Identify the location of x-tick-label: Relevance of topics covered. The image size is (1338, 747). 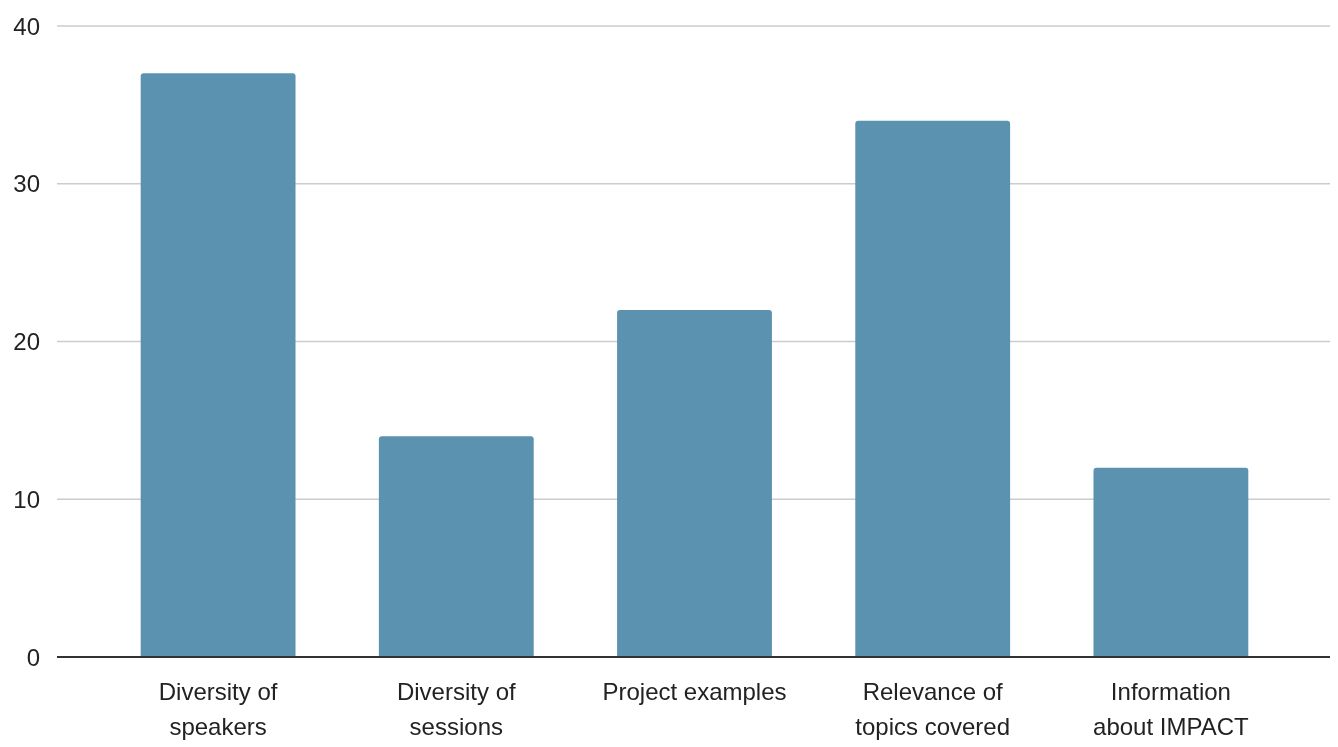
(933, 709).